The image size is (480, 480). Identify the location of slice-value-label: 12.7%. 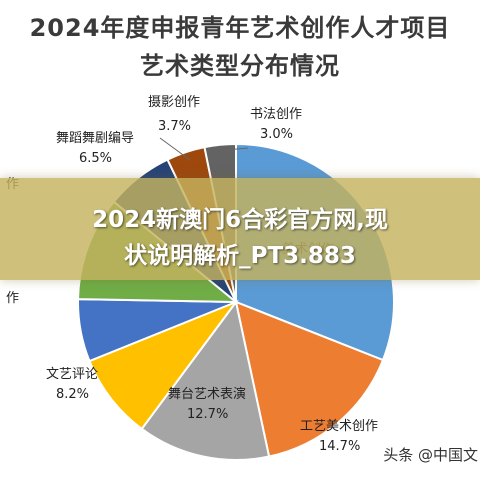
(207, 414).